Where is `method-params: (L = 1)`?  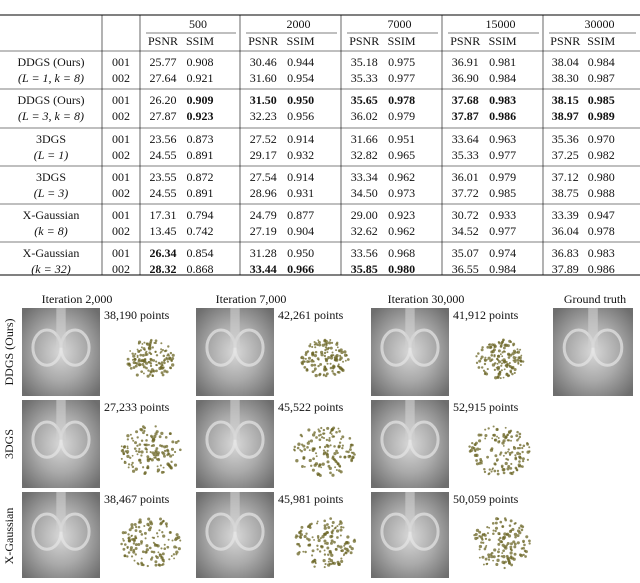
method-params: (L = 1) is located at coordinates (51, 155).